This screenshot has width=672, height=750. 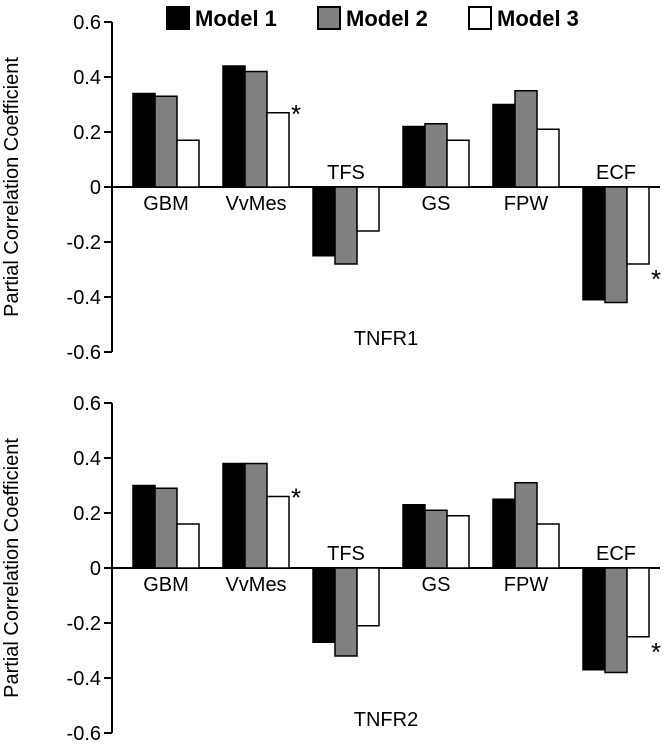 I want to click on y-tick-label-tnfr2: 0, so click(x=95, y=569).